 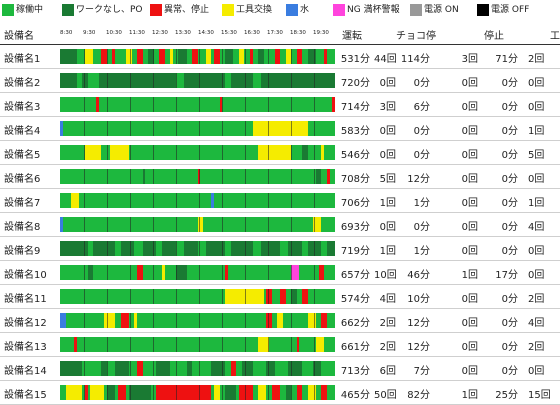 I want to click on legend-label: 水, so click(x=305, y=10).